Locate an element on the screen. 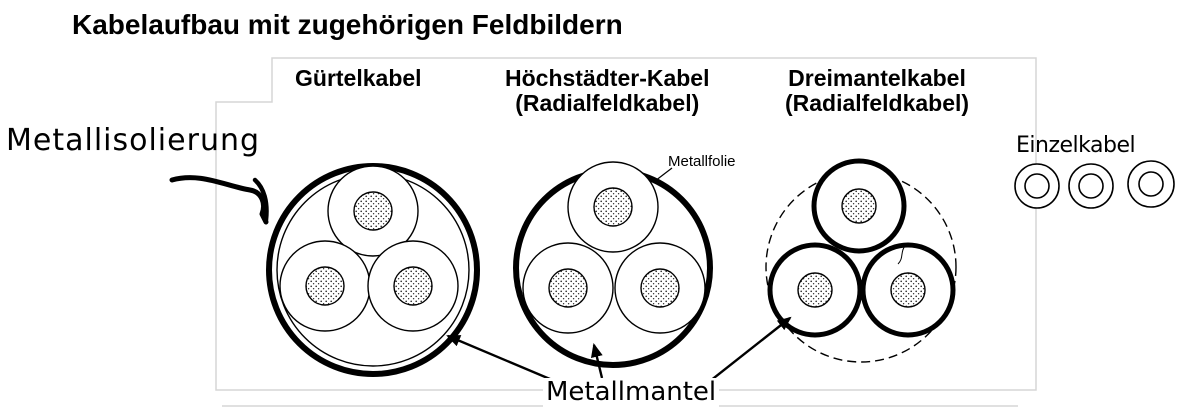 Image resolution: width=1188 pixels, height=414 pixels. label-einzelkabel: Einzelkabel is located at coordinates (1076, 145).